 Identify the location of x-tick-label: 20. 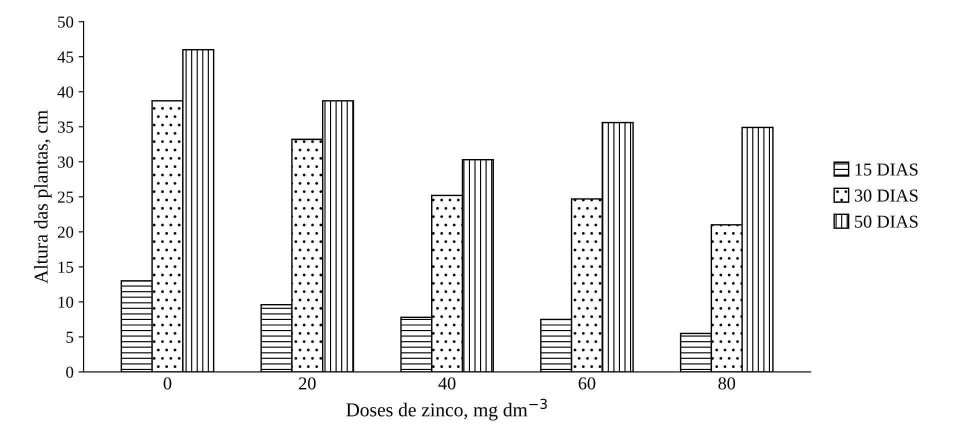
(307, 383).